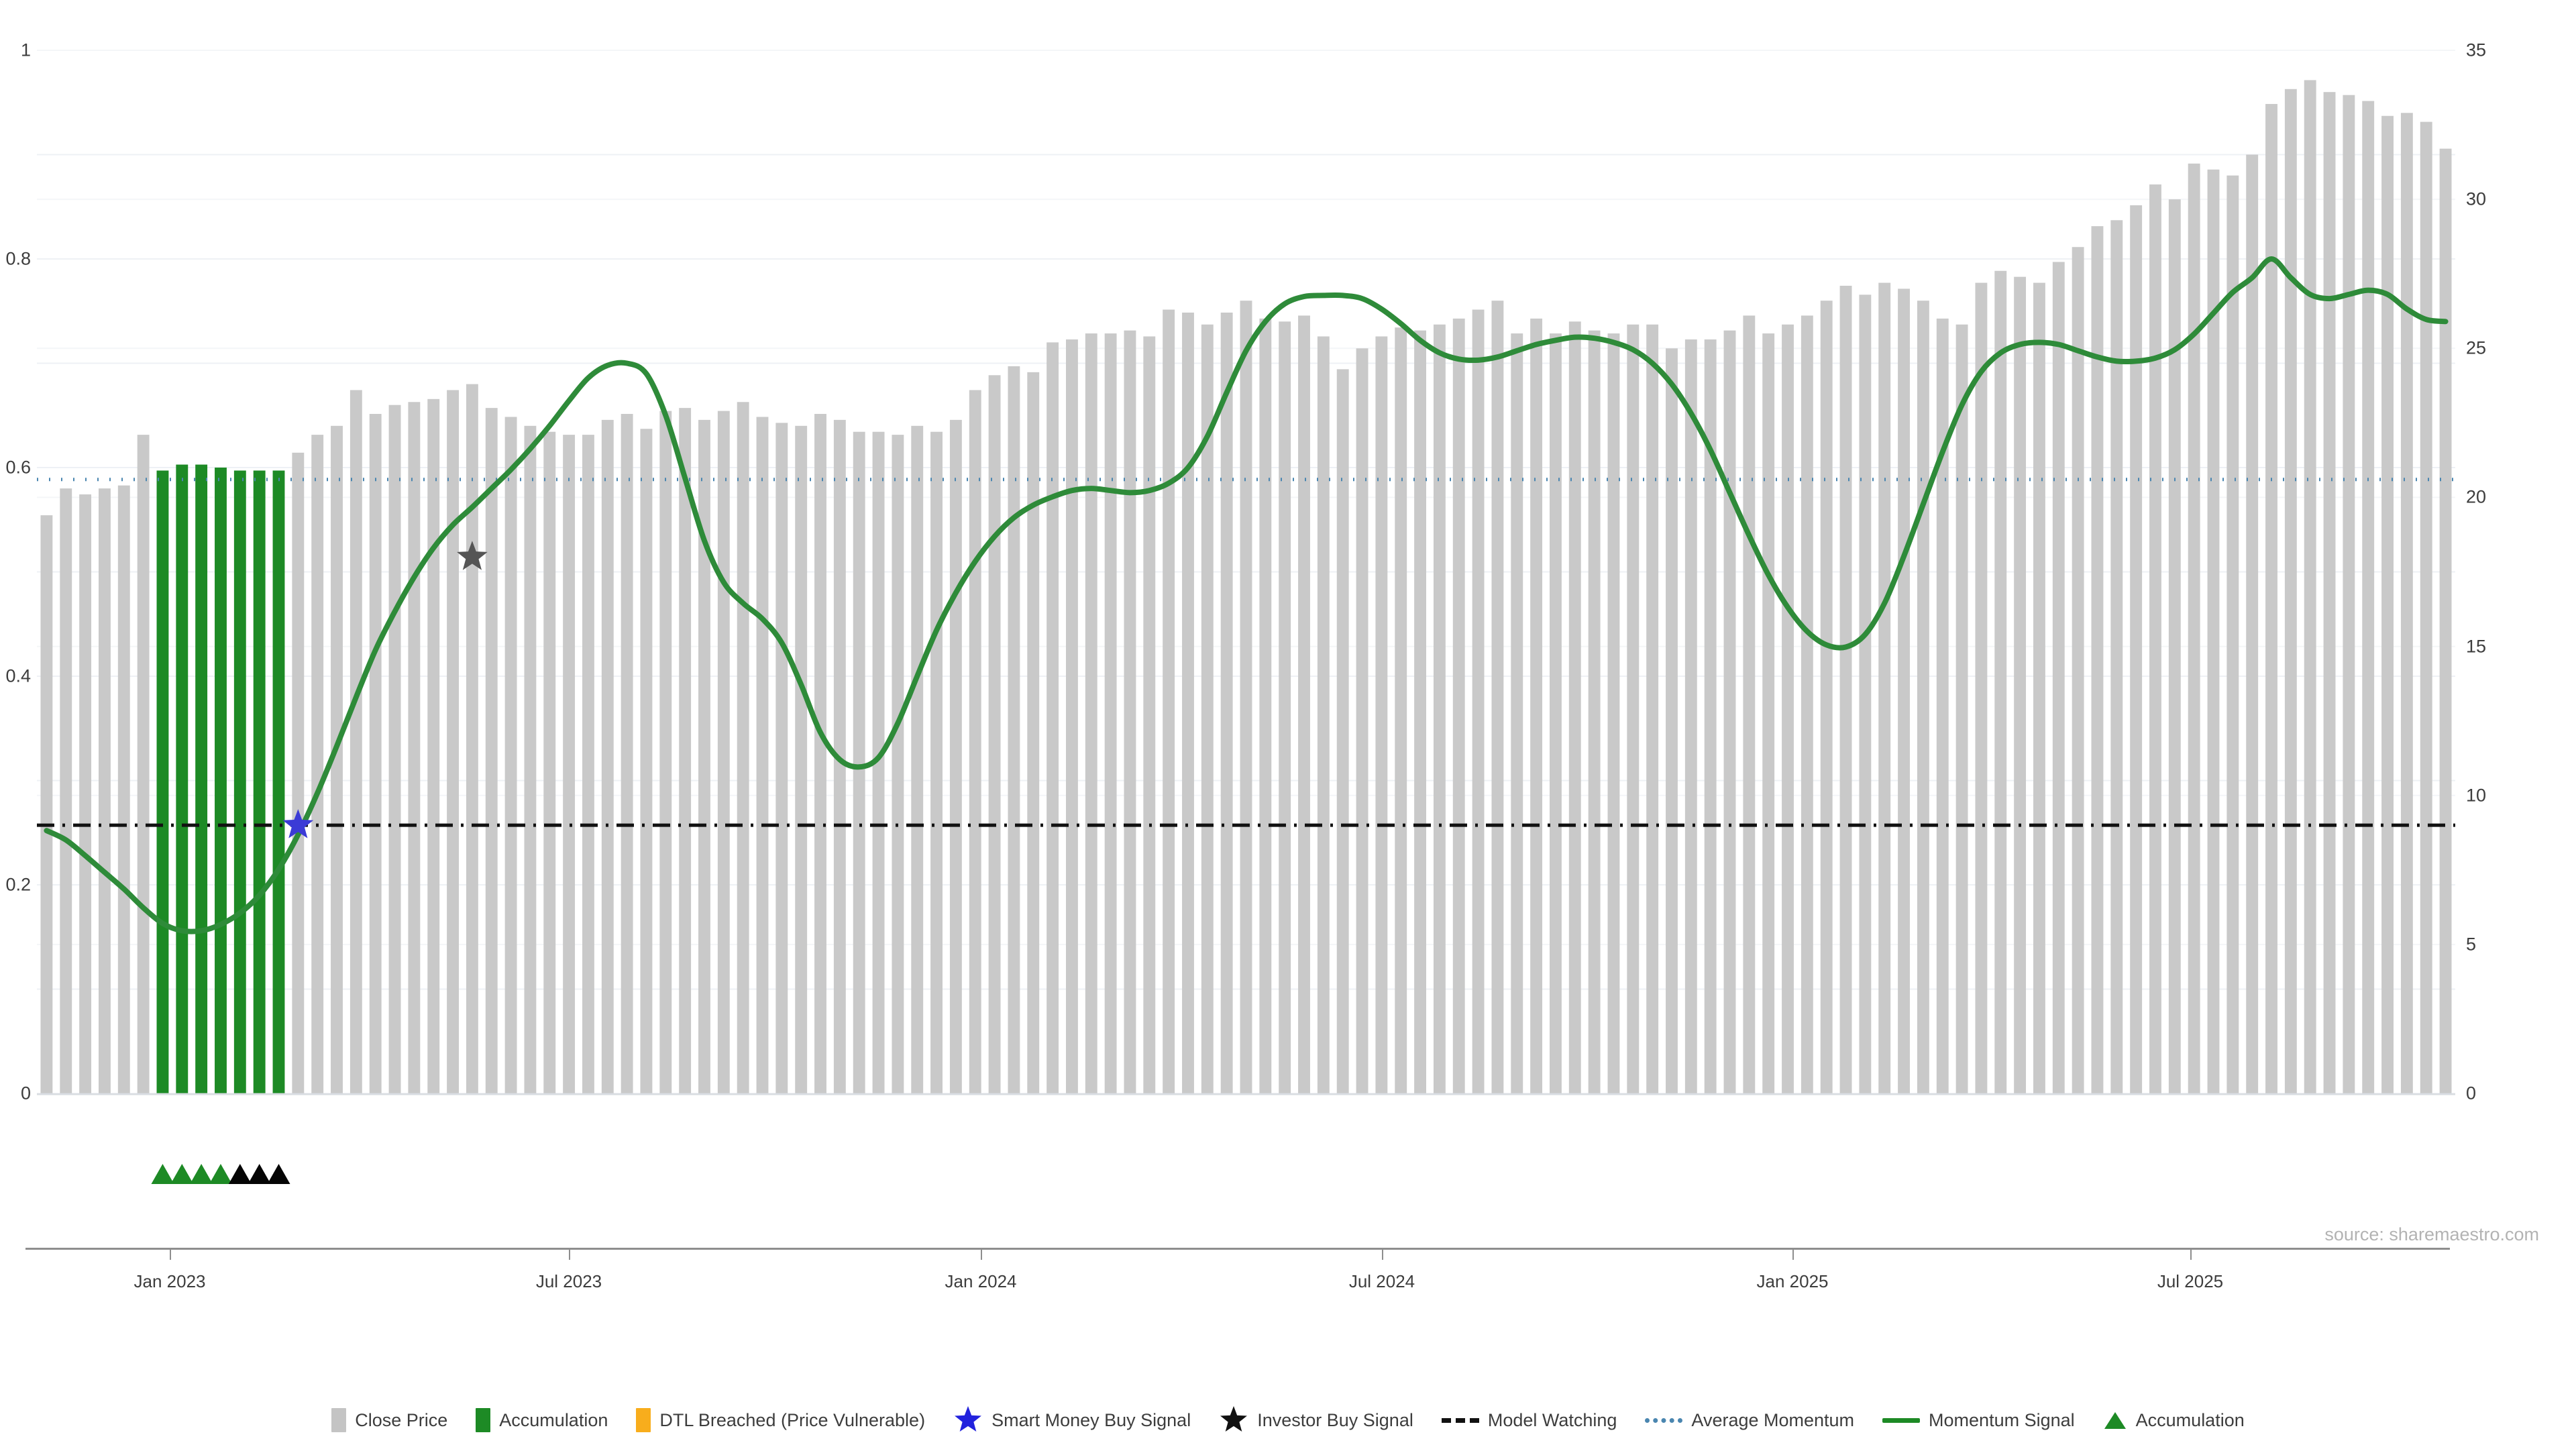 This screenshot has width=2576, height=1449. What do you see at coordinates (981, 1281) in the screenshot?
I see `x-axis-tick-label: Jan 2024` at bounding box center [981, 1281].